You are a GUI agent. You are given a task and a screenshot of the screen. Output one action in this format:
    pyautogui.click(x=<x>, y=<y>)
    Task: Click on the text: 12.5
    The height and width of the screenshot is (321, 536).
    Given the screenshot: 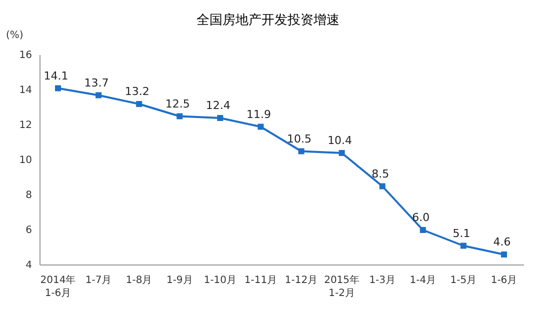 What is the action you would take?
    pyautogui.click(x=177, y=103)
    